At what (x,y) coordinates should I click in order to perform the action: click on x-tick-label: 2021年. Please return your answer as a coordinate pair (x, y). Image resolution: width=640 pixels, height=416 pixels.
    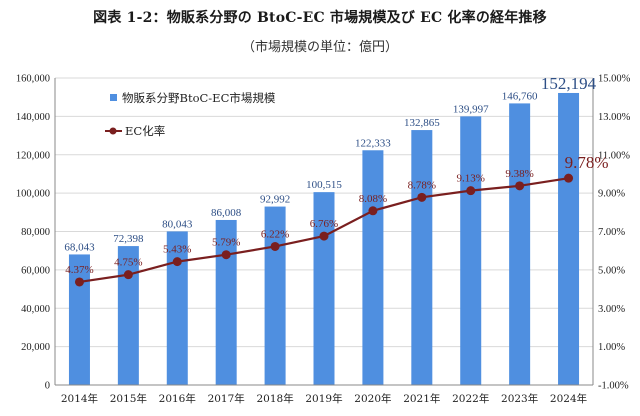
    Looking at the image, I should click on (421, 398).